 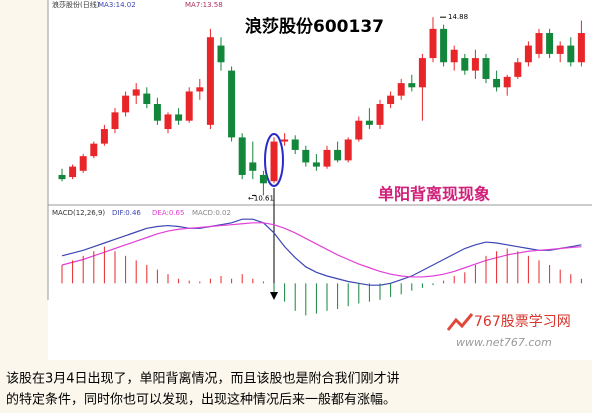 I want to click on legend-entry: DEA:0.65, so click(x=168, y=213).